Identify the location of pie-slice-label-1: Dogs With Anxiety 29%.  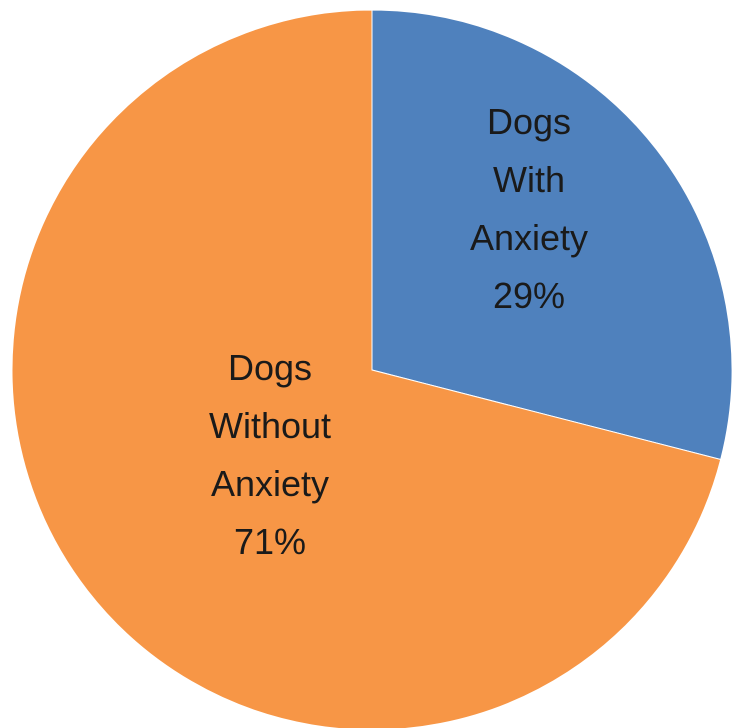
(529, 208).